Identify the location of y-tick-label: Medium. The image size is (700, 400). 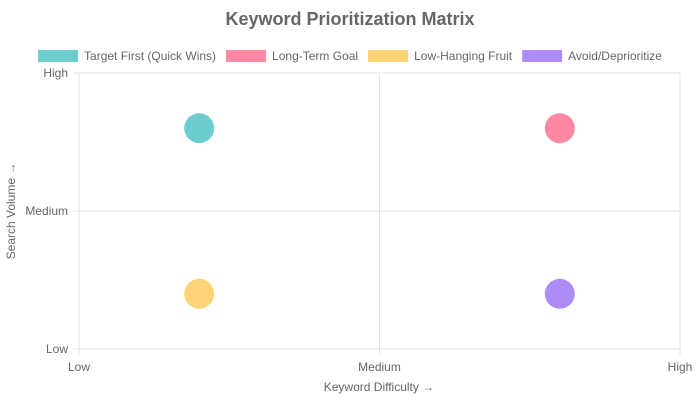
(46, 211).